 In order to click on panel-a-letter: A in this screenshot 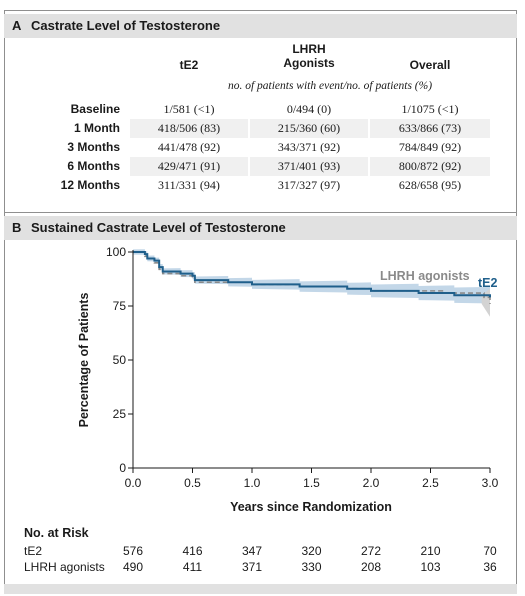, I will do `click(17, 25)`.